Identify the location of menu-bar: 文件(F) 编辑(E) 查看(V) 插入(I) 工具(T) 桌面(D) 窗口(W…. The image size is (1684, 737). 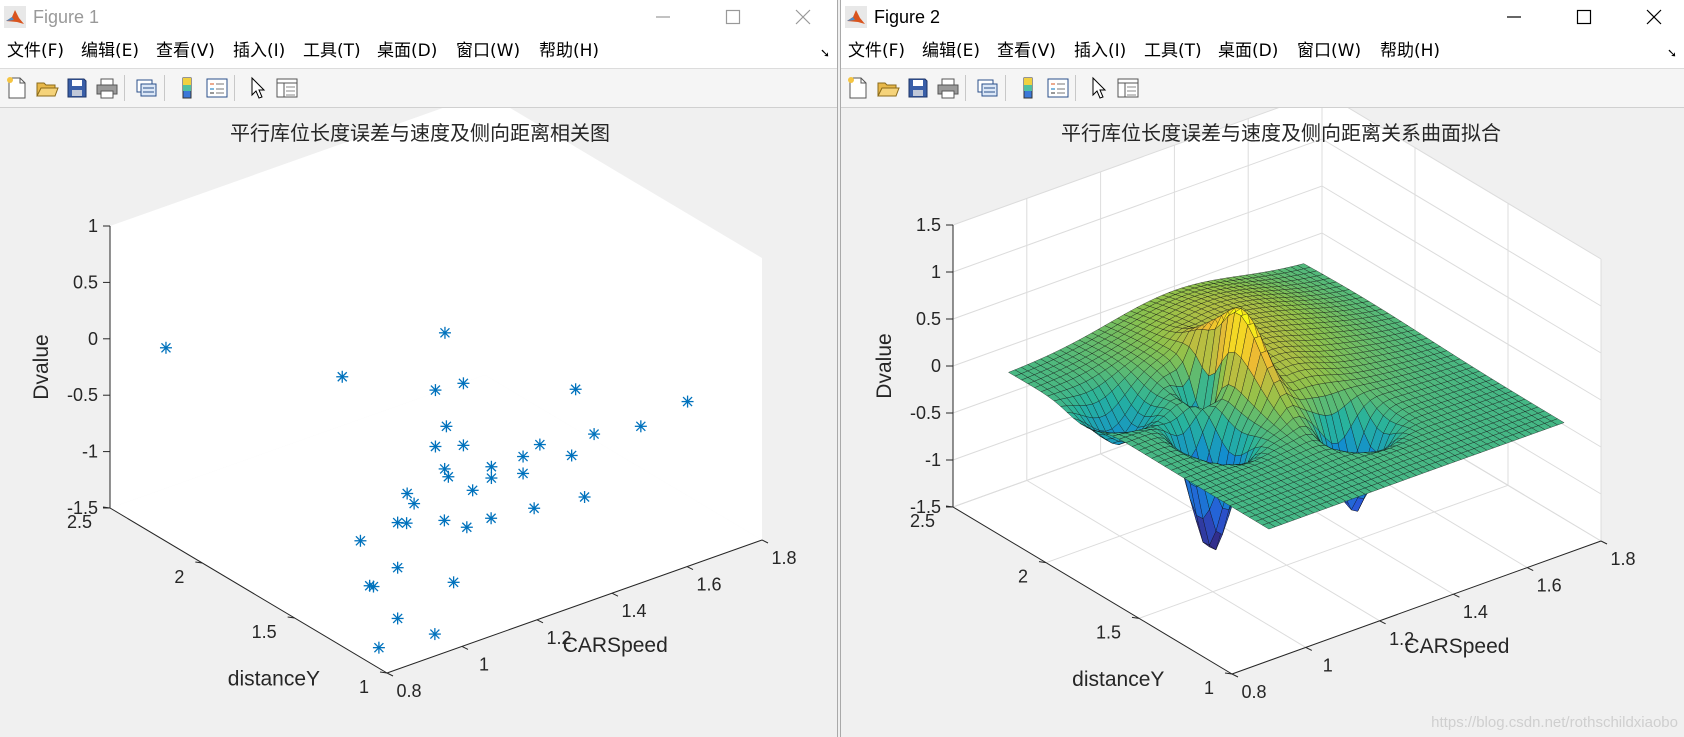
(1262, 51).